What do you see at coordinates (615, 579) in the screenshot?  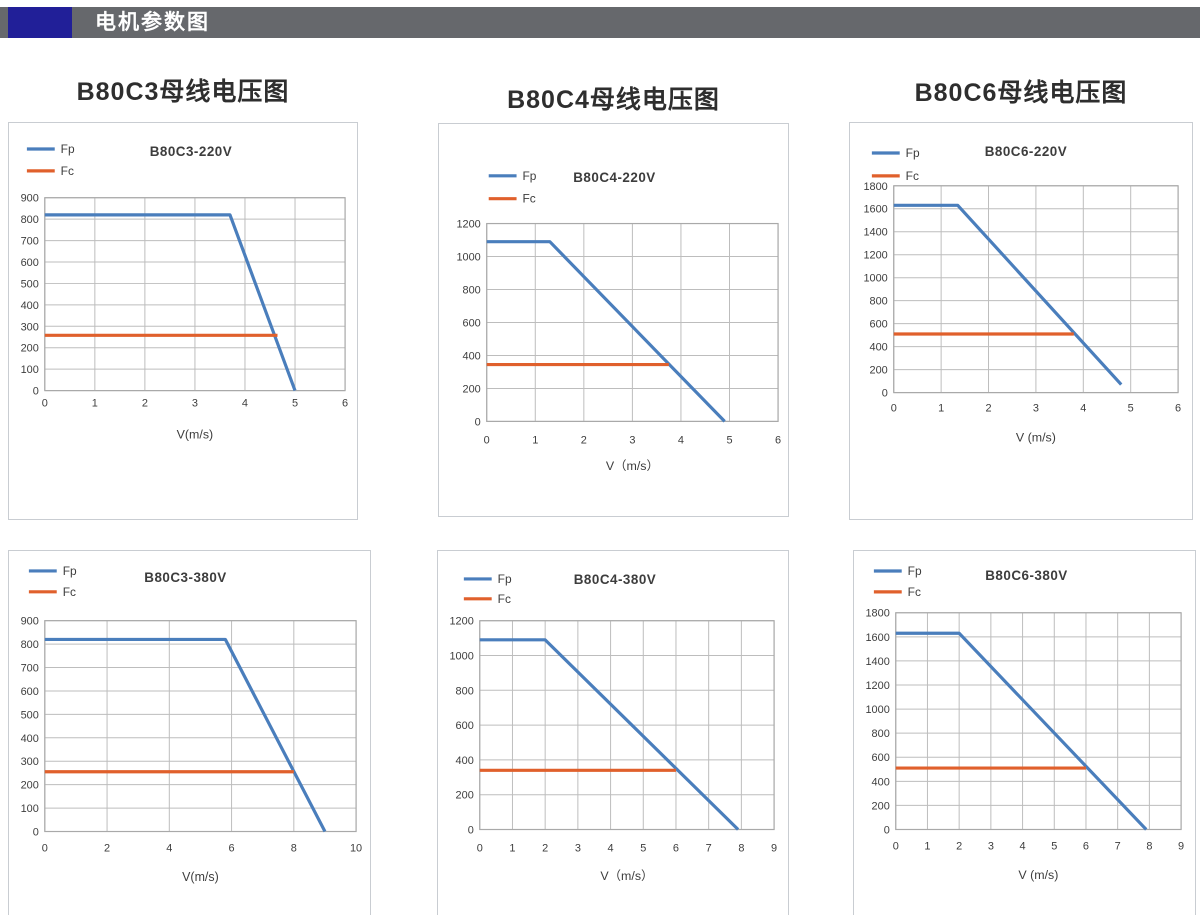 I see `svg-text: B80C4-380V` at bounding box center [615, 579].